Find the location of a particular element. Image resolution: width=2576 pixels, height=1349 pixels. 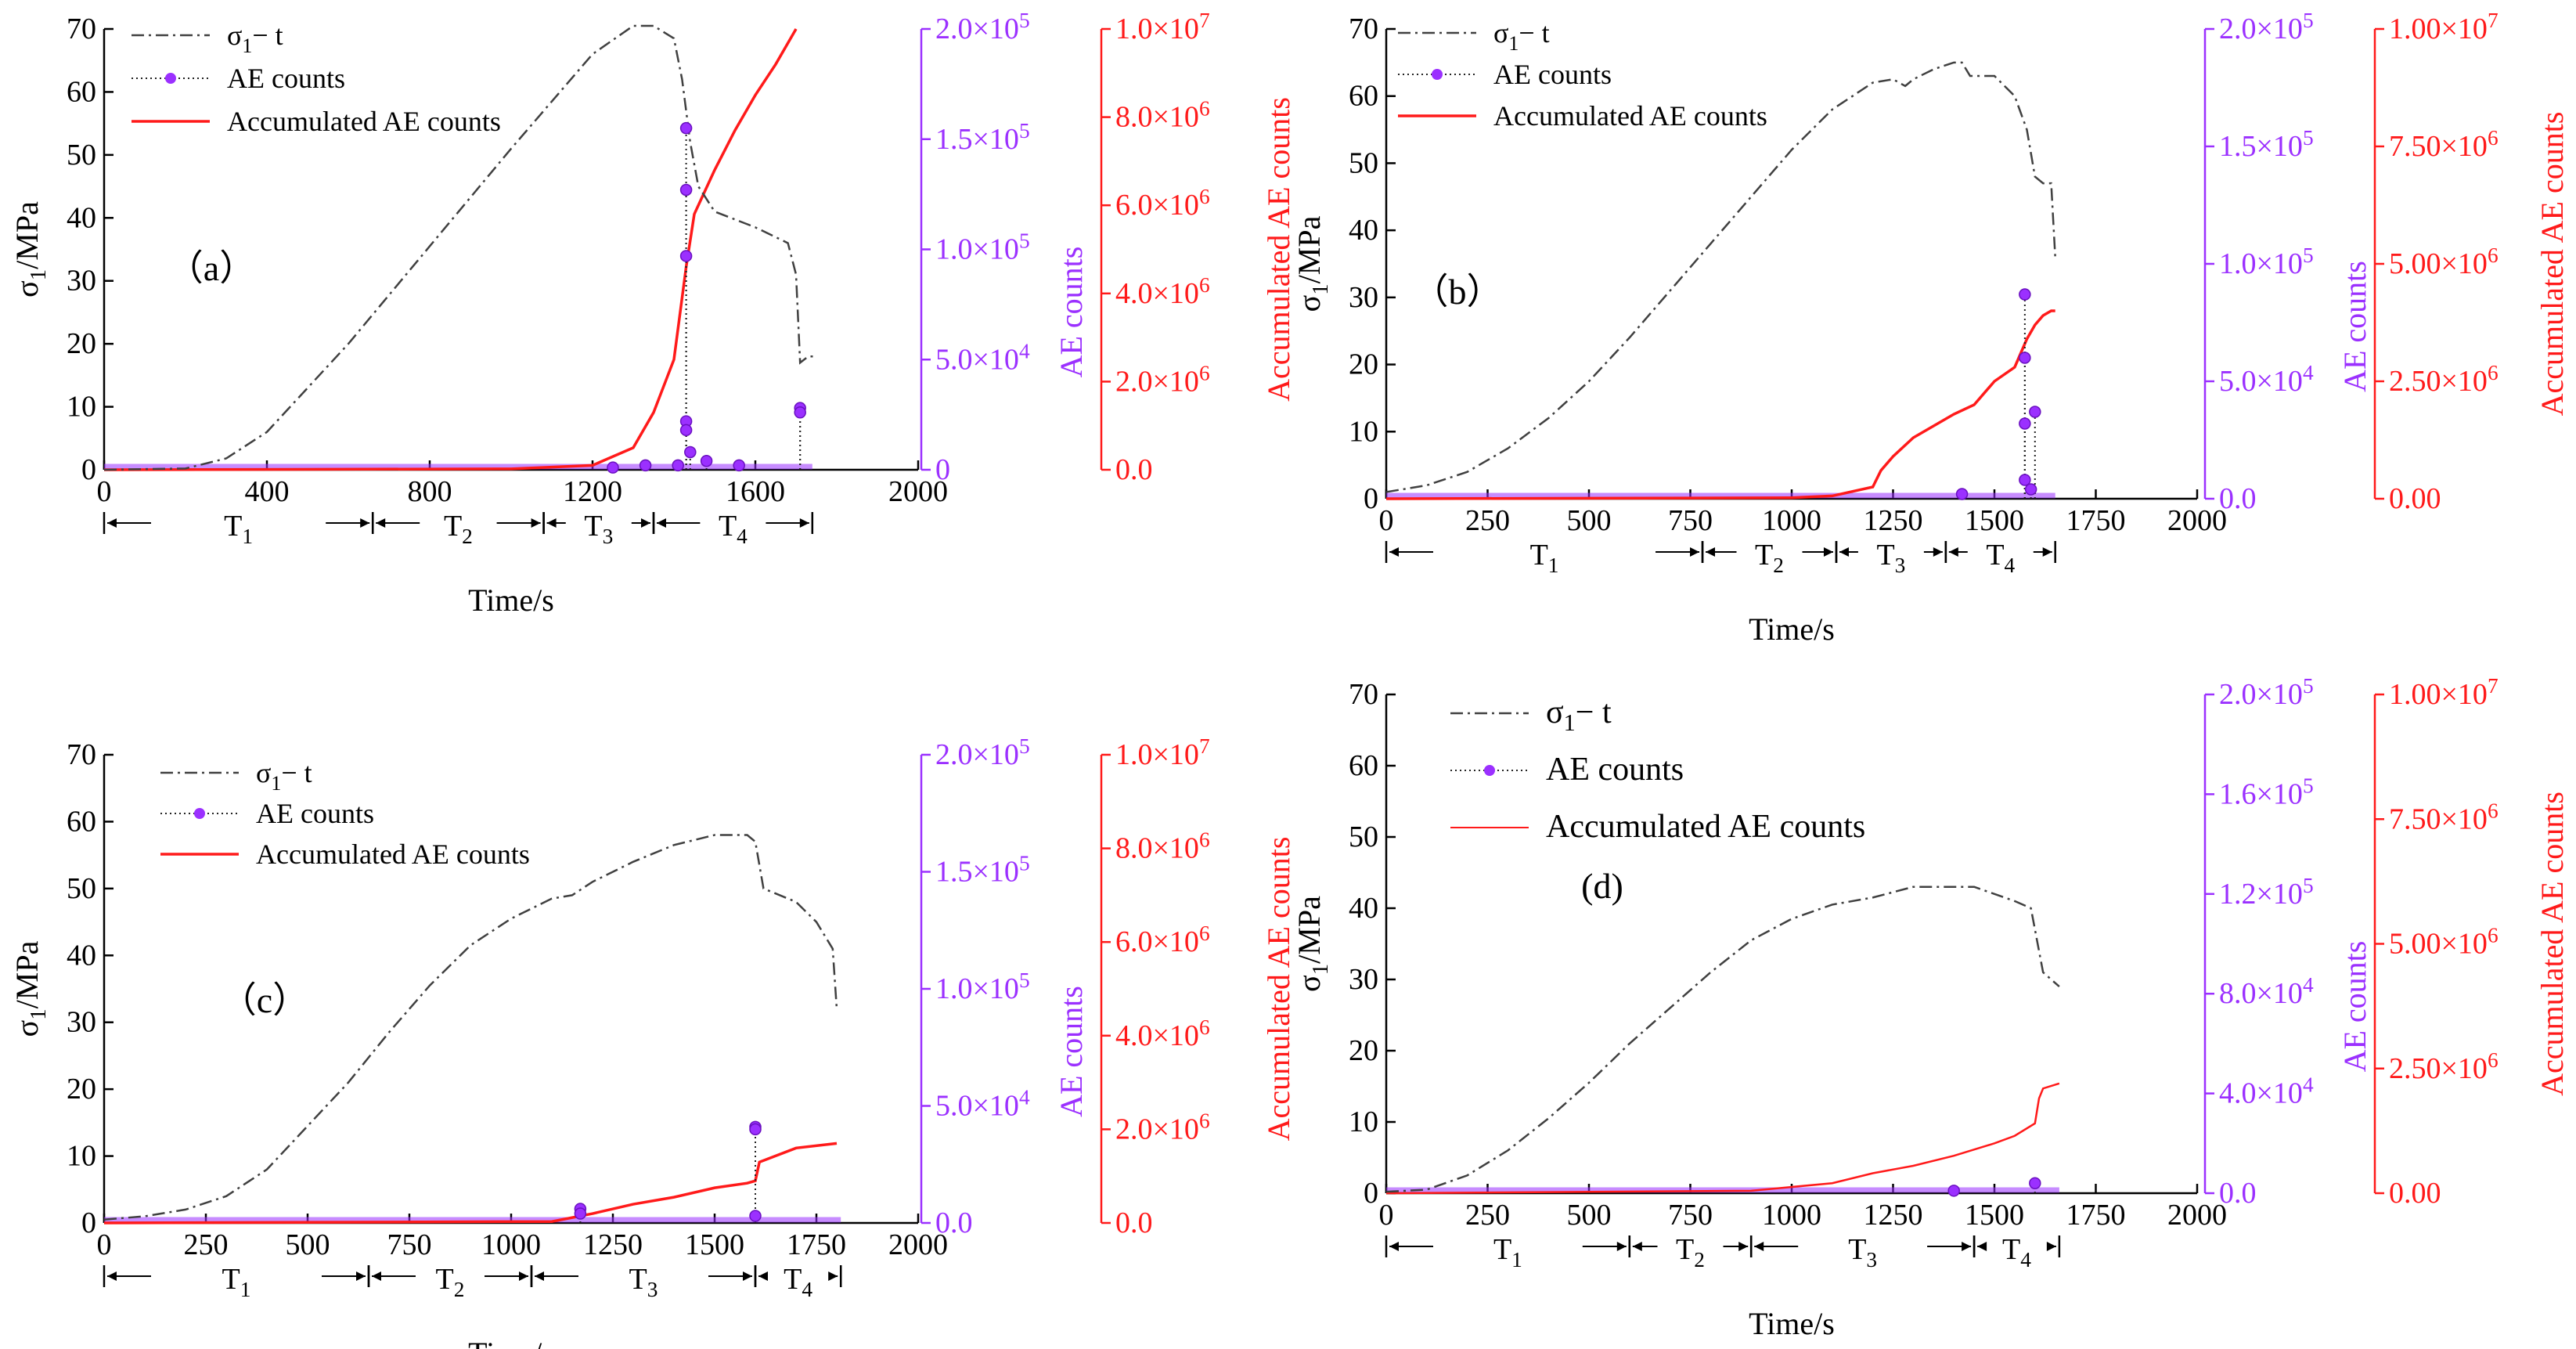

legend-ae-marker is located at coordinates (1489, 770).